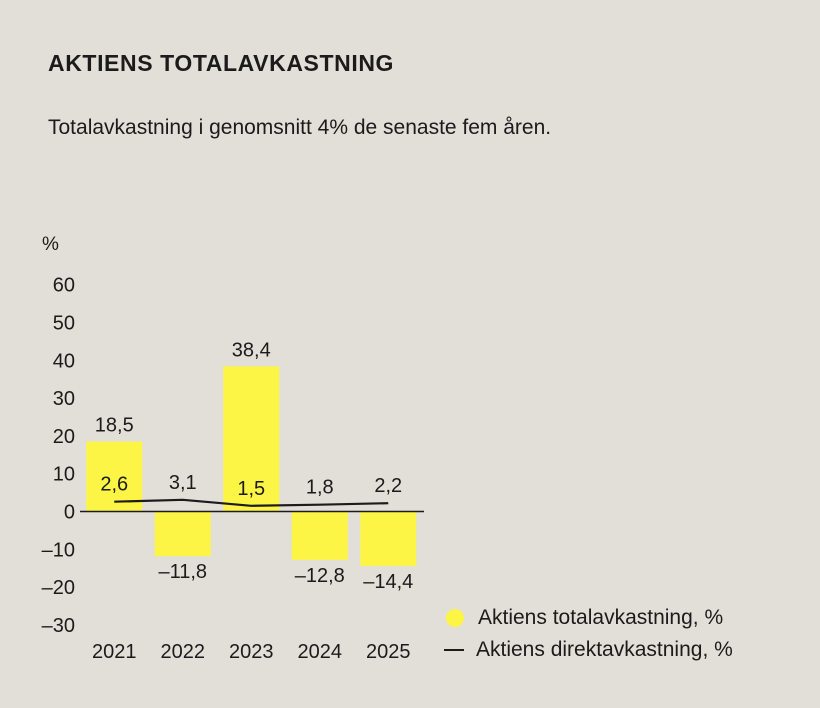 This screenshot has height=708, width=820. What do you see at coordinates (388, 538) in the screenshot?
I see `bar-2025` at bounding box center [388, 538].